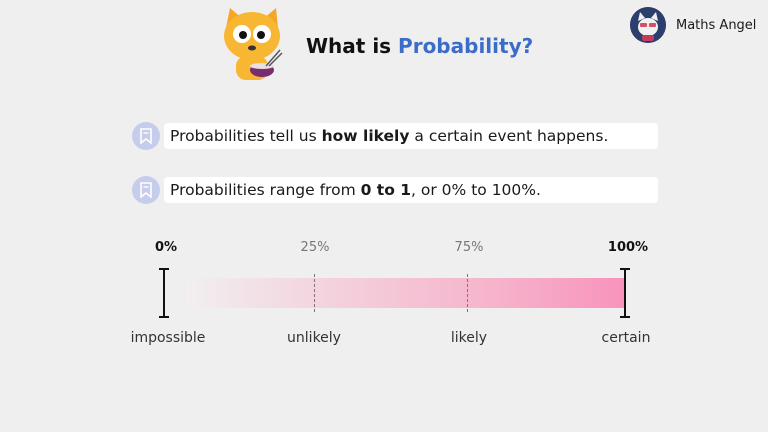 The height and width of the screenshot is (432, 768). What do you see at coordinates (469, 338) in the screenshot?
I see `scale-label-likely: likely` at bounding box center [469, 338].